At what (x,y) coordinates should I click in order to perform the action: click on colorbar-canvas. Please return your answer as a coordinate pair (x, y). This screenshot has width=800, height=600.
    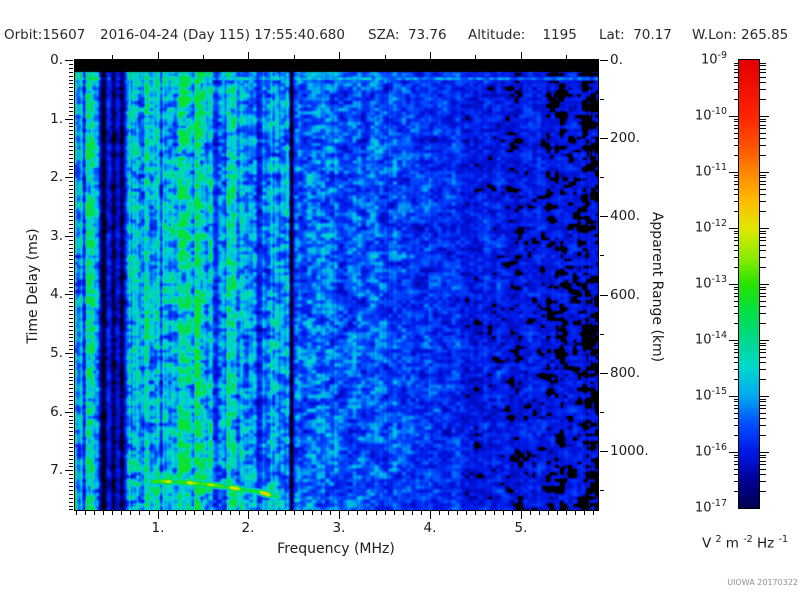
    Looking at the image, I should click on (749, 284).